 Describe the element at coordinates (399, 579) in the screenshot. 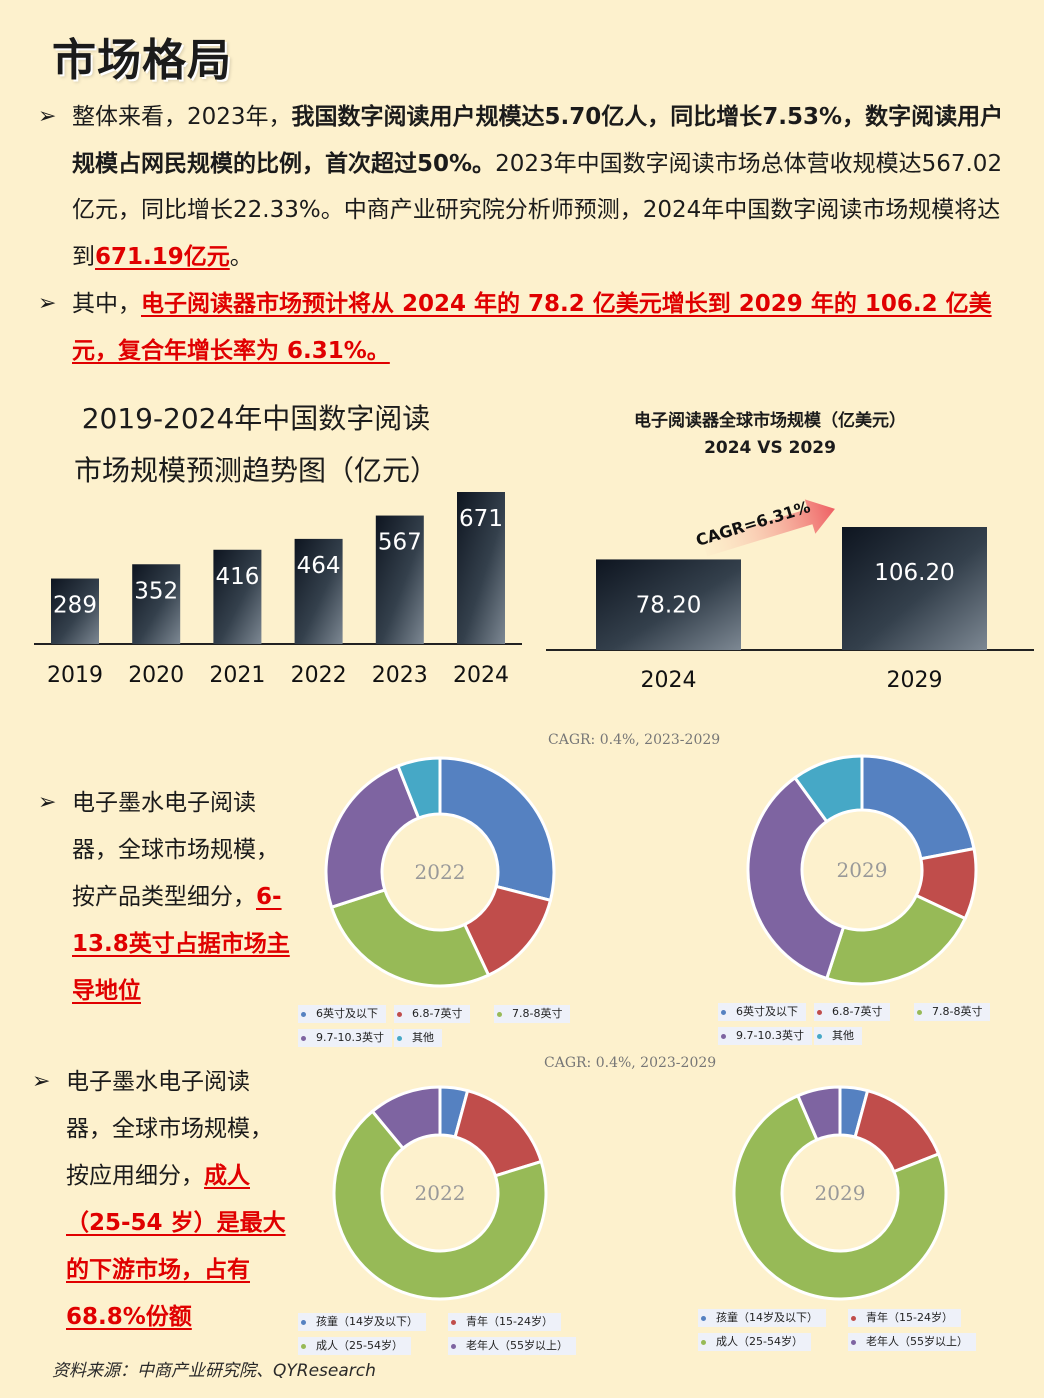

I see `bar-2023` at that location.